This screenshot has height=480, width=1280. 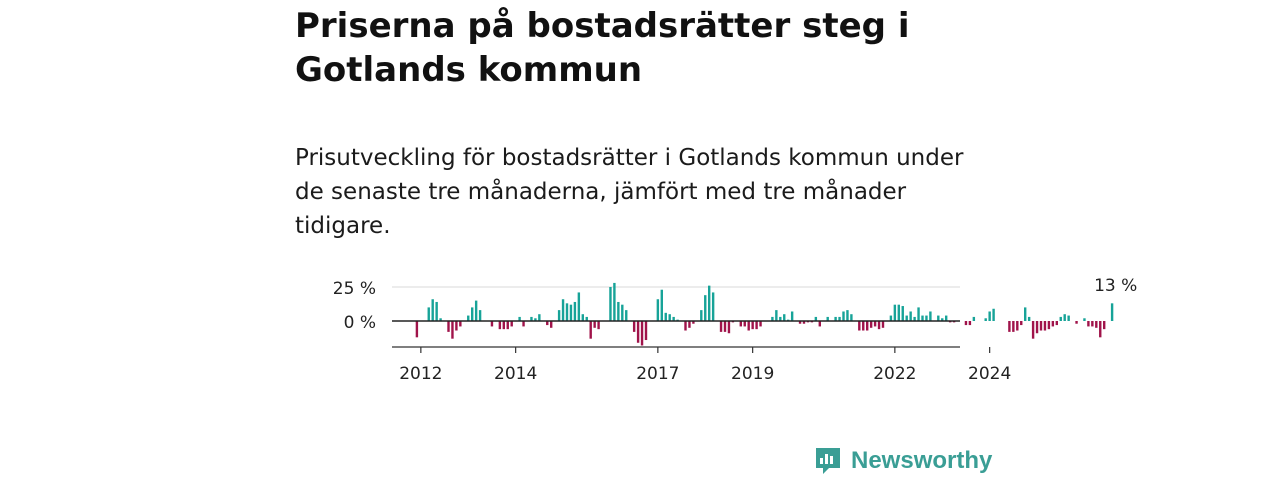 I want to click on y-tick-label: 25 %, so click(x=354, y=289).